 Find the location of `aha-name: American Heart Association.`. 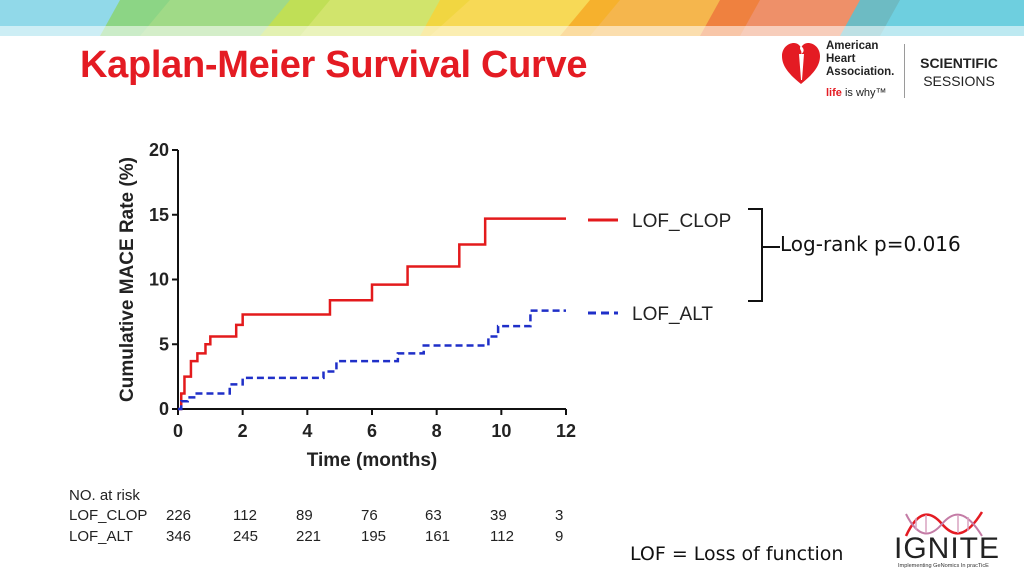

aha-name: American Heart Association. is located at coordinates (860, 59).